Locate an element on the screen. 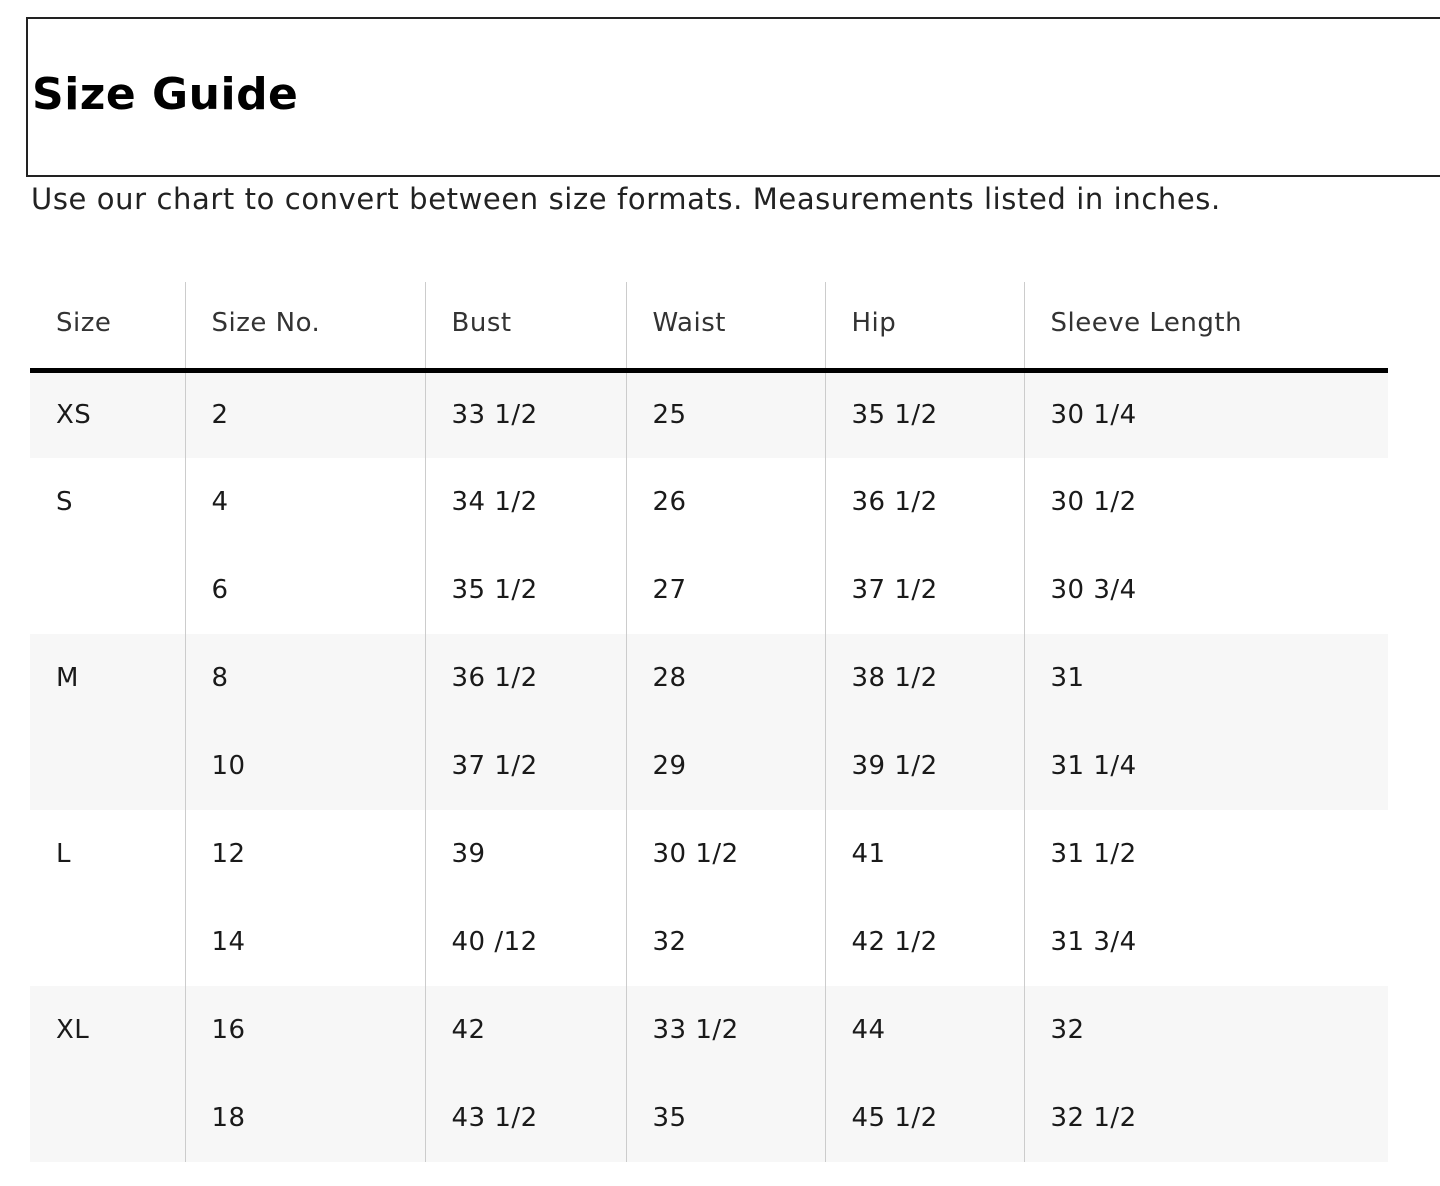  cell-hip: 44 is located at coordinates (924, 1030).